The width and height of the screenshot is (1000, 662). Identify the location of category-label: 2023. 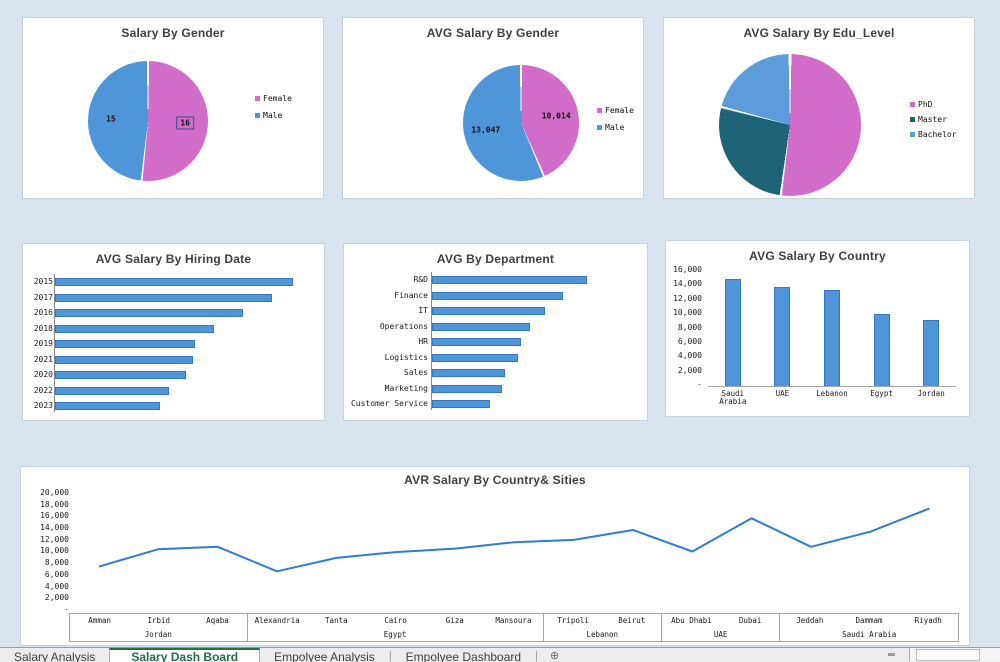
(43, 405).